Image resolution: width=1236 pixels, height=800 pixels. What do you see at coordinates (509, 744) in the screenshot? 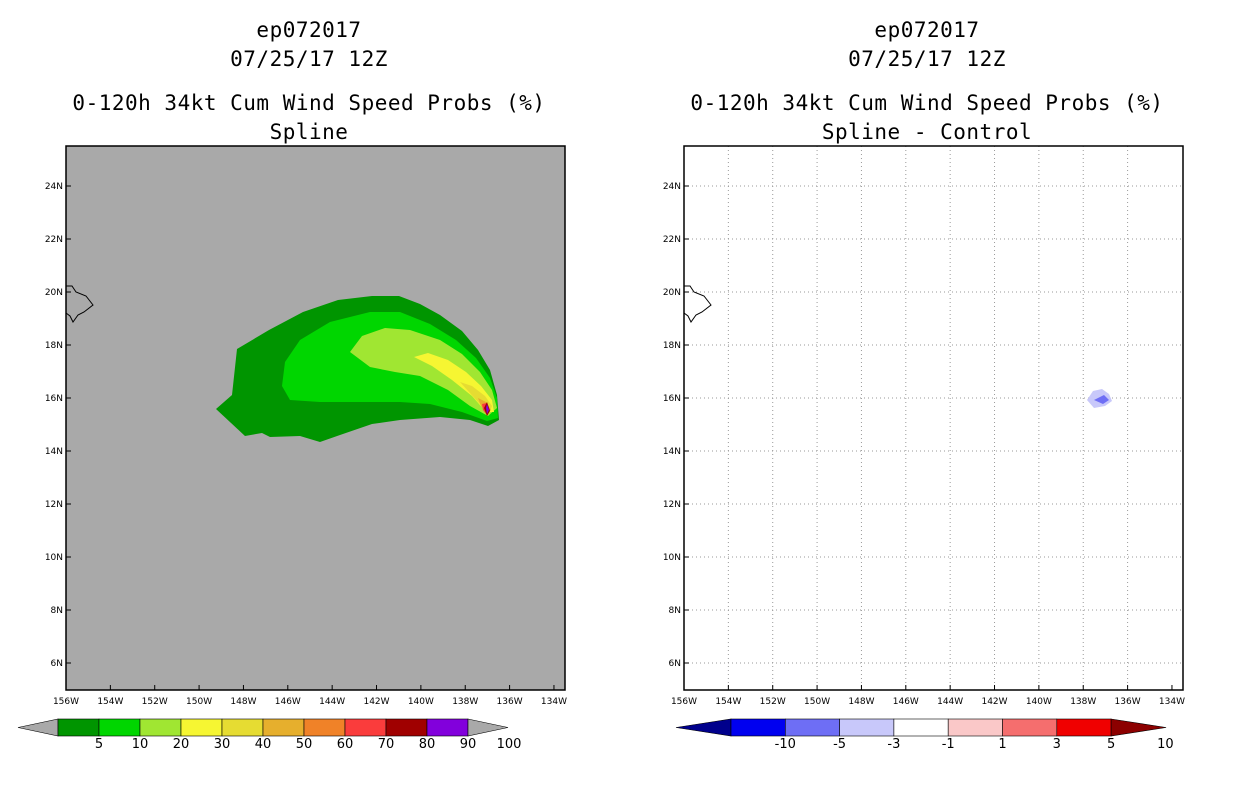
I see `colorbar-label: 100` at bounding box center [509, 744].